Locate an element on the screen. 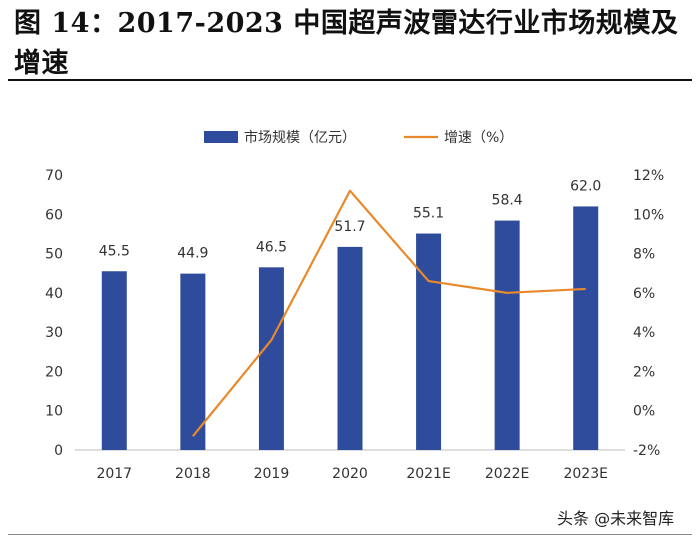  x-tick-label: 2020 is located at coordinates (350, 474).